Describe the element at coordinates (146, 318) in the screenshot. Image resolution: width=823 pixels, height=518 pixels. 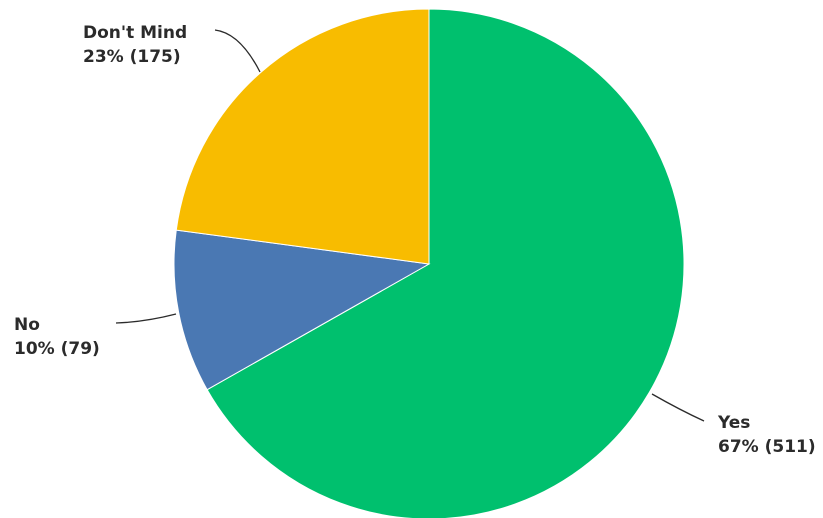
I see `leader-line-no` at that location.